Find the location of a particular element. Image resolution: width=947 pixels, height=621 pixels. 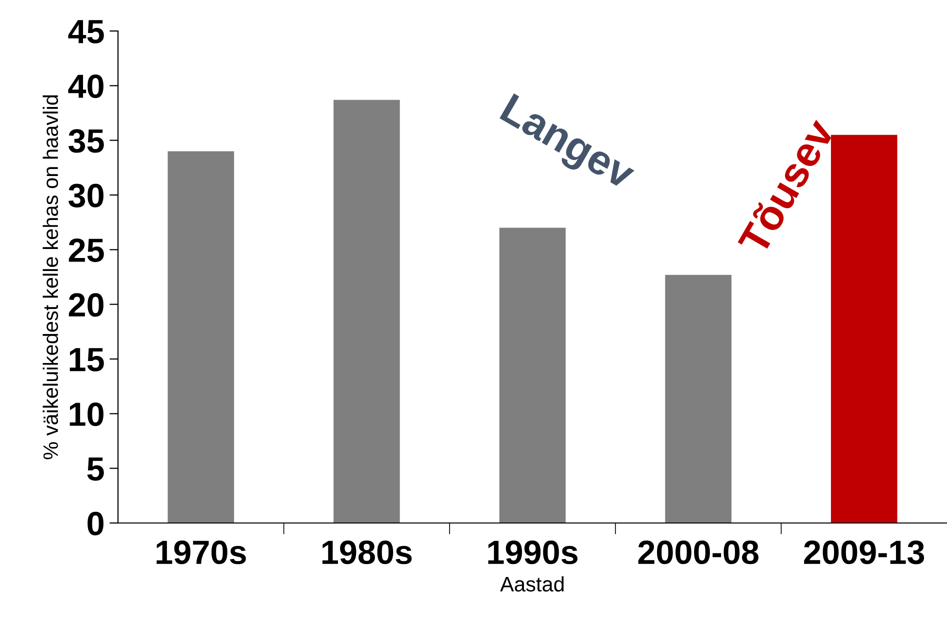

x-tick-label: 1970s is located at coordinates (201, 552).